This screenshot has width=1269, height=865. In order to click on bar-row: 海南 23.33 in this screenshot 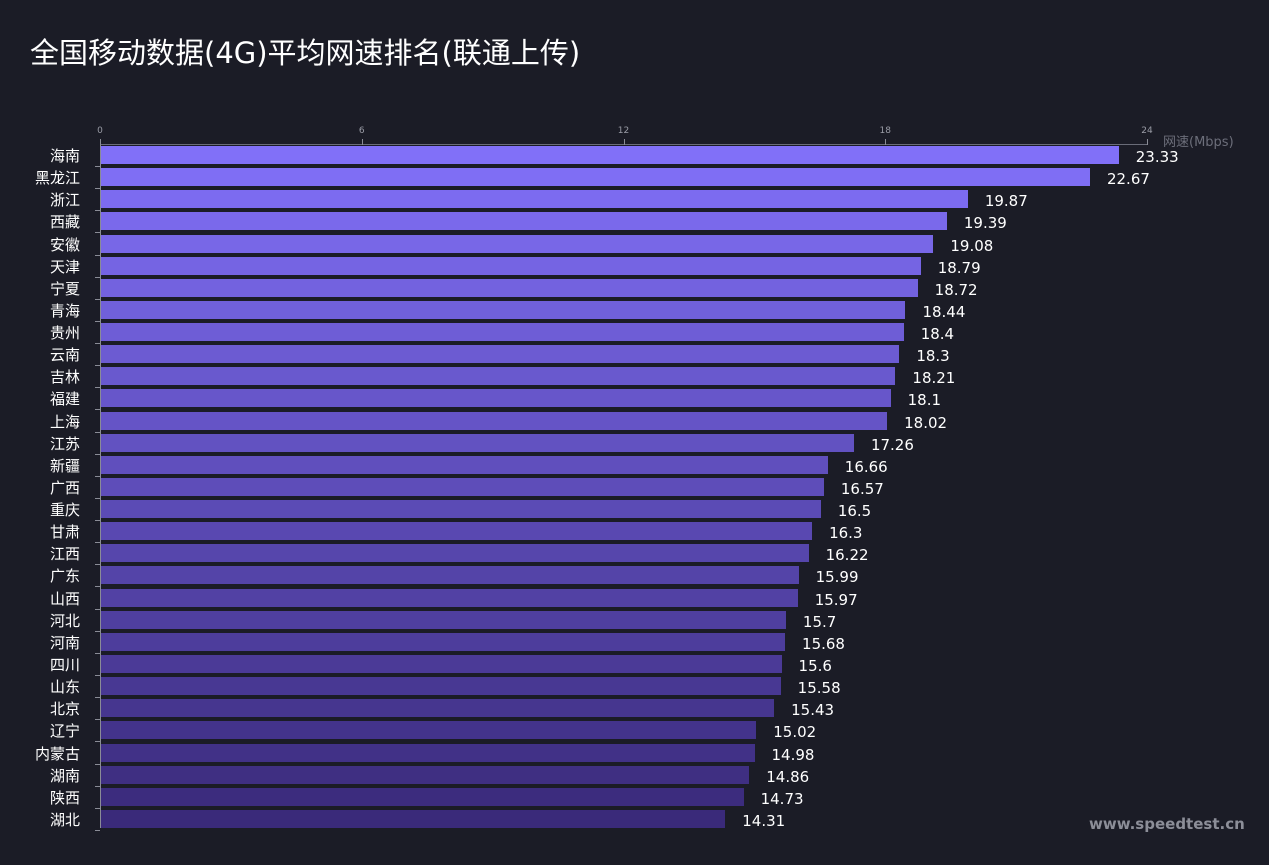, I will do `click(634, 156)`.